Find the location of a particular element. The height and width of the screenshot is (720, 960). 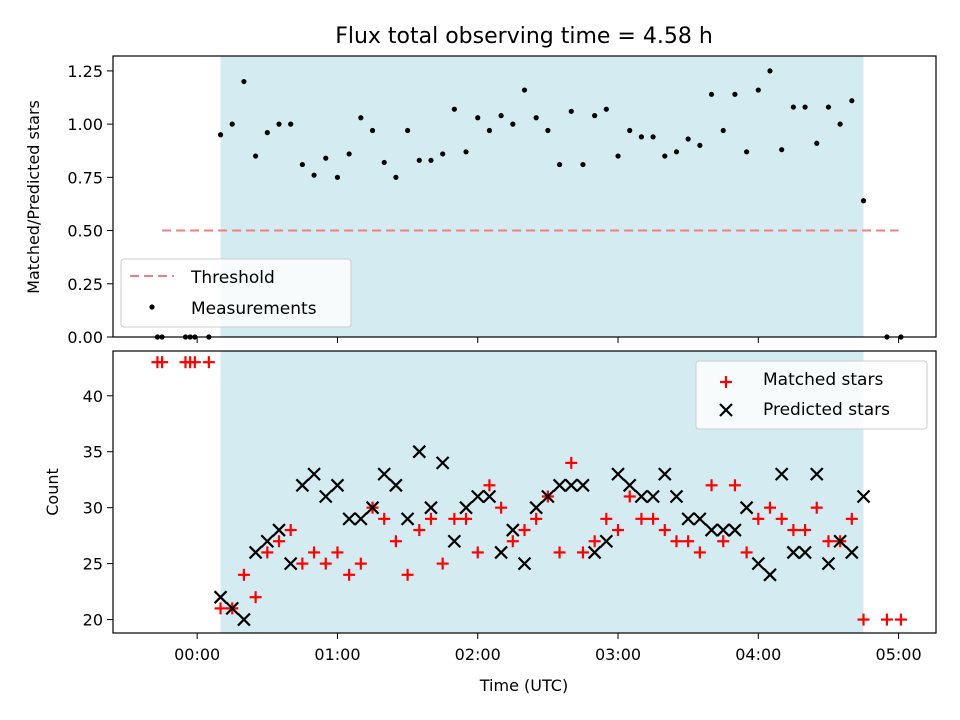

x-tick-label: 04:00 is located at coordinates (758, 654).